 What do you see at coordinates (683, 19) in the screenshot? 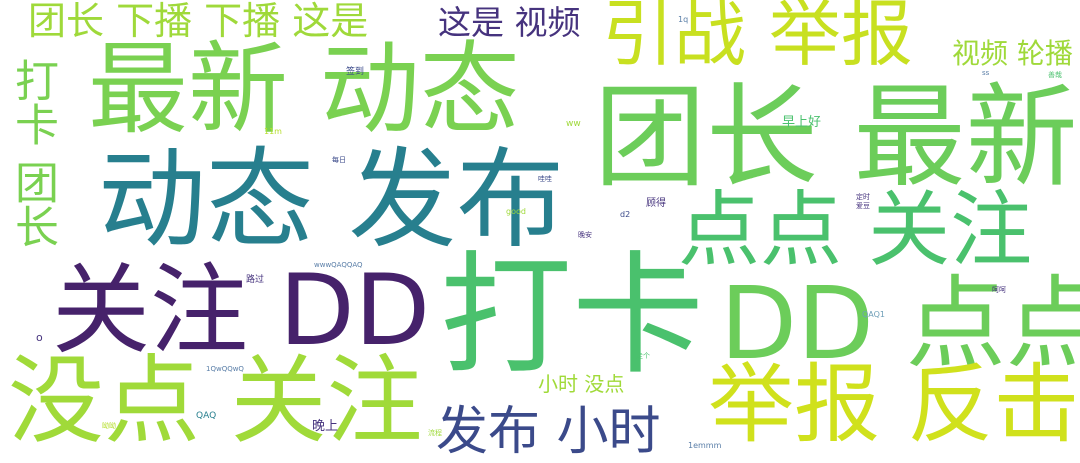
I see `word: 1q` at bounding box center [683, 19].